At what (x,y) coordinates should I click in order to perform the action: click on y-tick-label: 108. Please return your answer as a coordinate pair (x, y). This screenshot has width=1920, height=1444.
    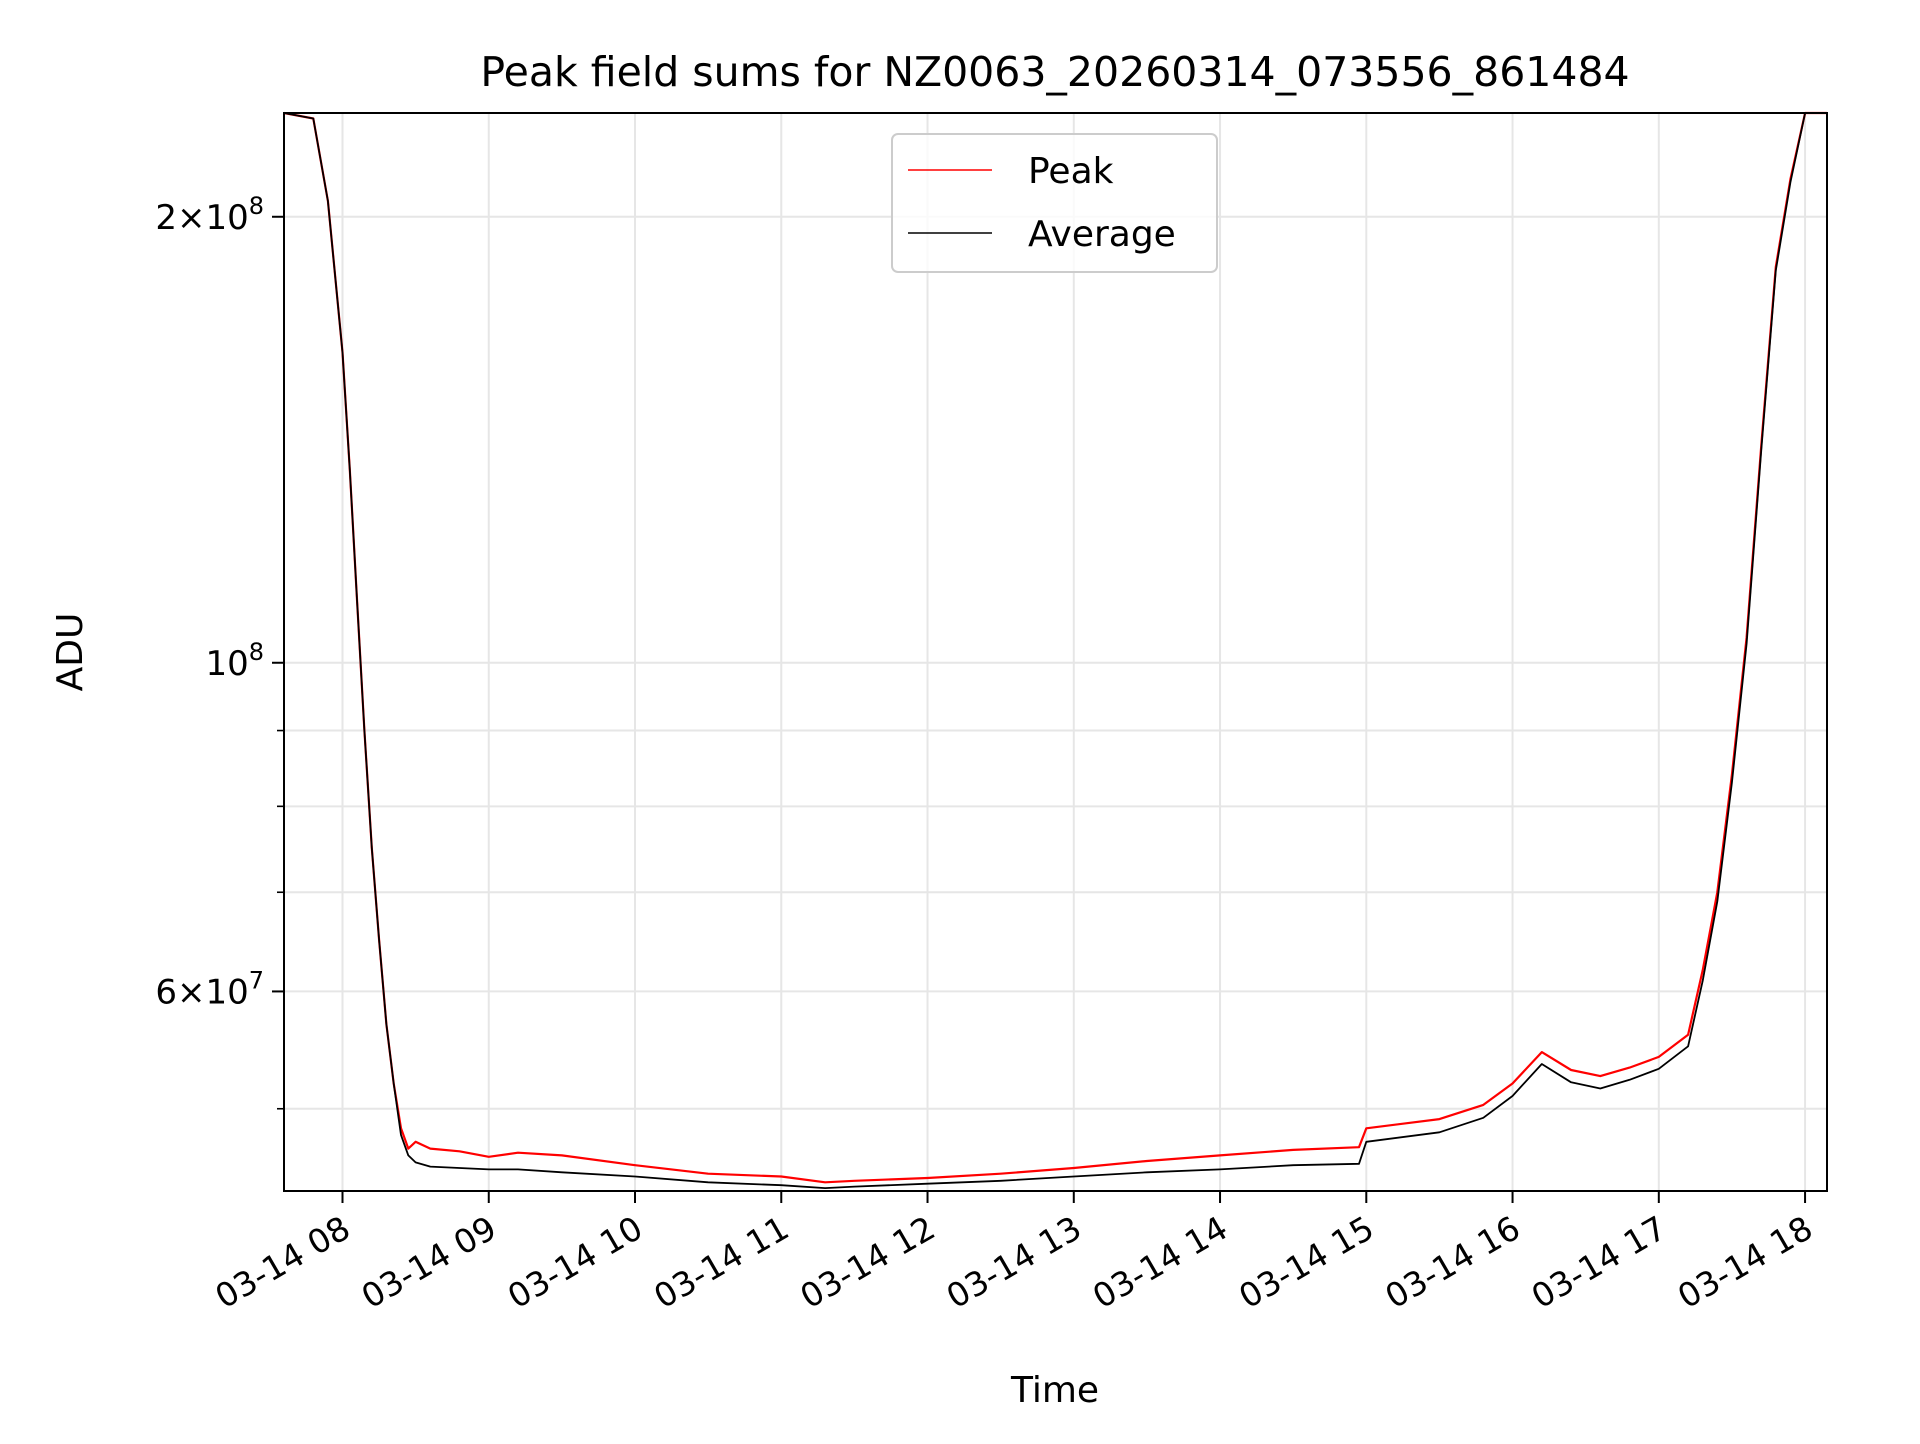
    Looking at the image, I should click on (234, 661).